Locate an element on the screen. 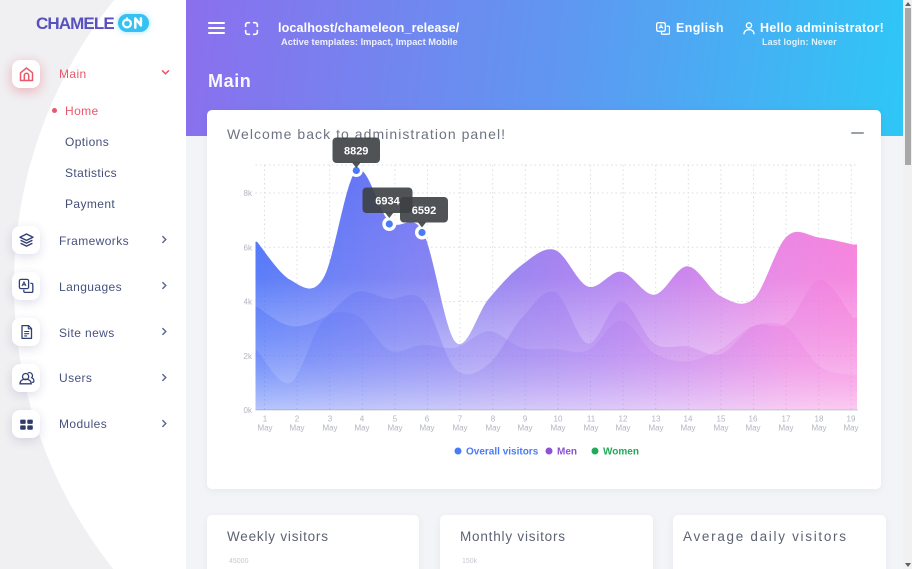  svg-text: 8k is located at coordinates (248, 193).